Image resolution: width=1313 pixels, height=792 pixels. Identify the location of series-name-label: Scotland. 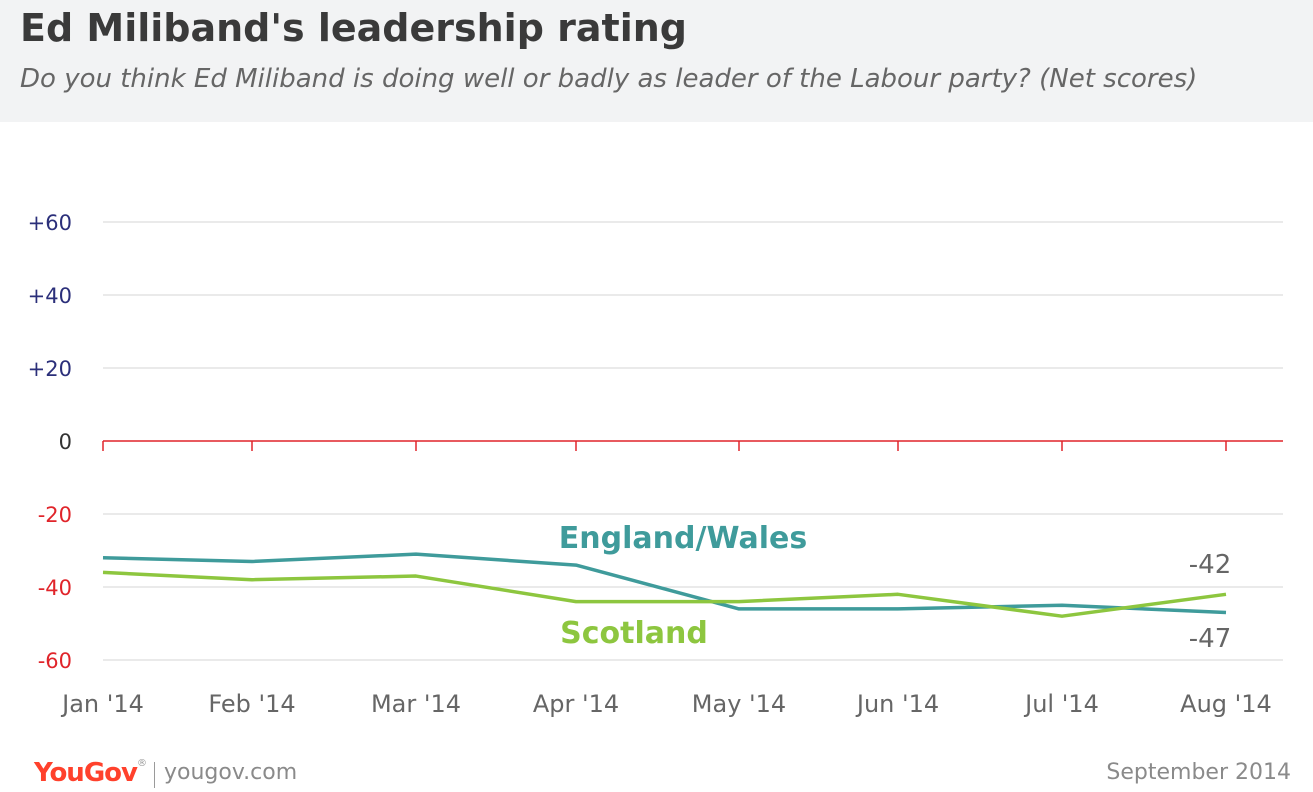
(634, 633).